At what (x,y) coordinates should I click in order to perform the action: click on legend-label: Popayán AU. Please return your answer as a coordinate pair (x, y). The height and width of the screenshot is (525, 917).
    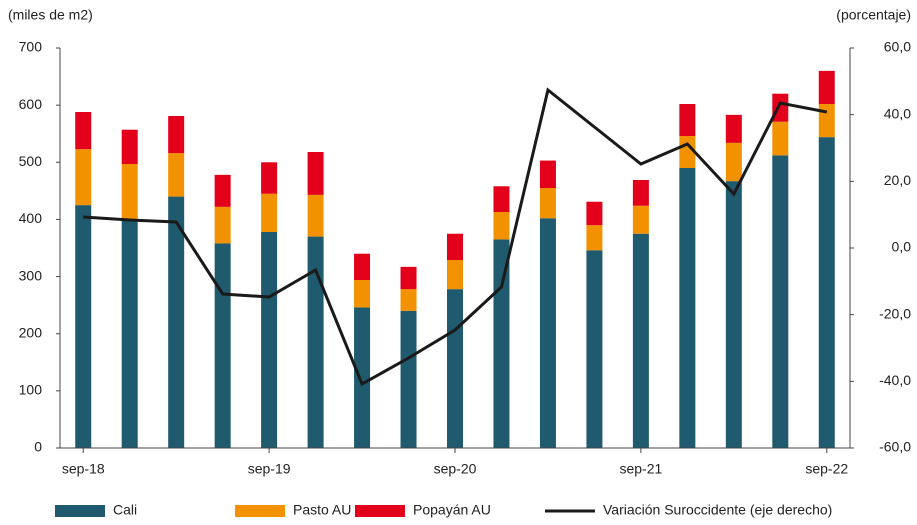
    Looking at the image, I should click on (452, 510).